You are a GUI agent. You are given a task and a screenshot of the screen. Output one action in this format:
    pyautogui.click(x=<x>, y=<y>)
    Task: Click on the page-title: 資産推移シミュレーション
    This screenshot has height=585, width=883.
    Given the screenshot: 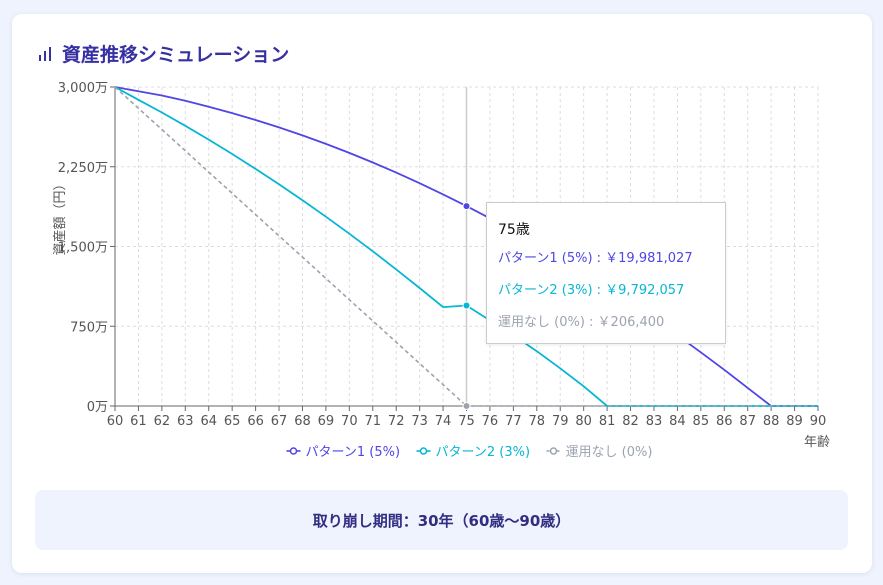 What is the action you would take?
    pyautogui.click(x=176, y=55)
    